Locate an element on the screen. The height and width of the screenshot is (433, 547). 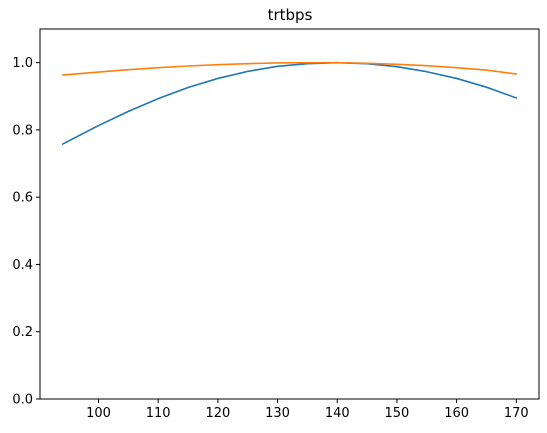
y-tick-label: 0.2 is located at coordinates (22, 332).